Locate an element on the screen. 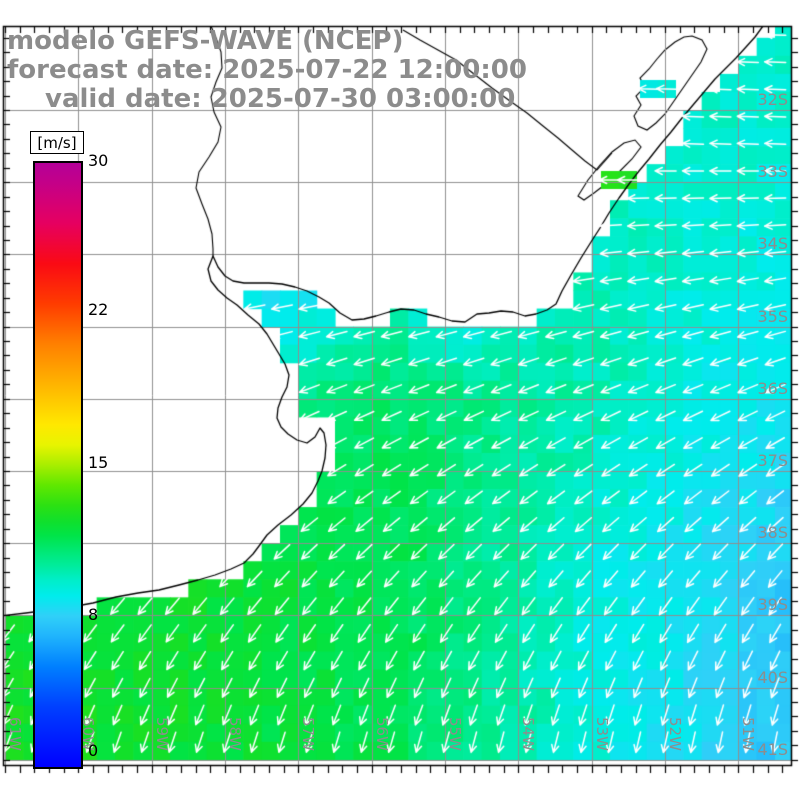 This screenshot has height=800, width=800. model-title: modelo GEFS-WAVE (NCEP) is located at coordinates (205, 41).